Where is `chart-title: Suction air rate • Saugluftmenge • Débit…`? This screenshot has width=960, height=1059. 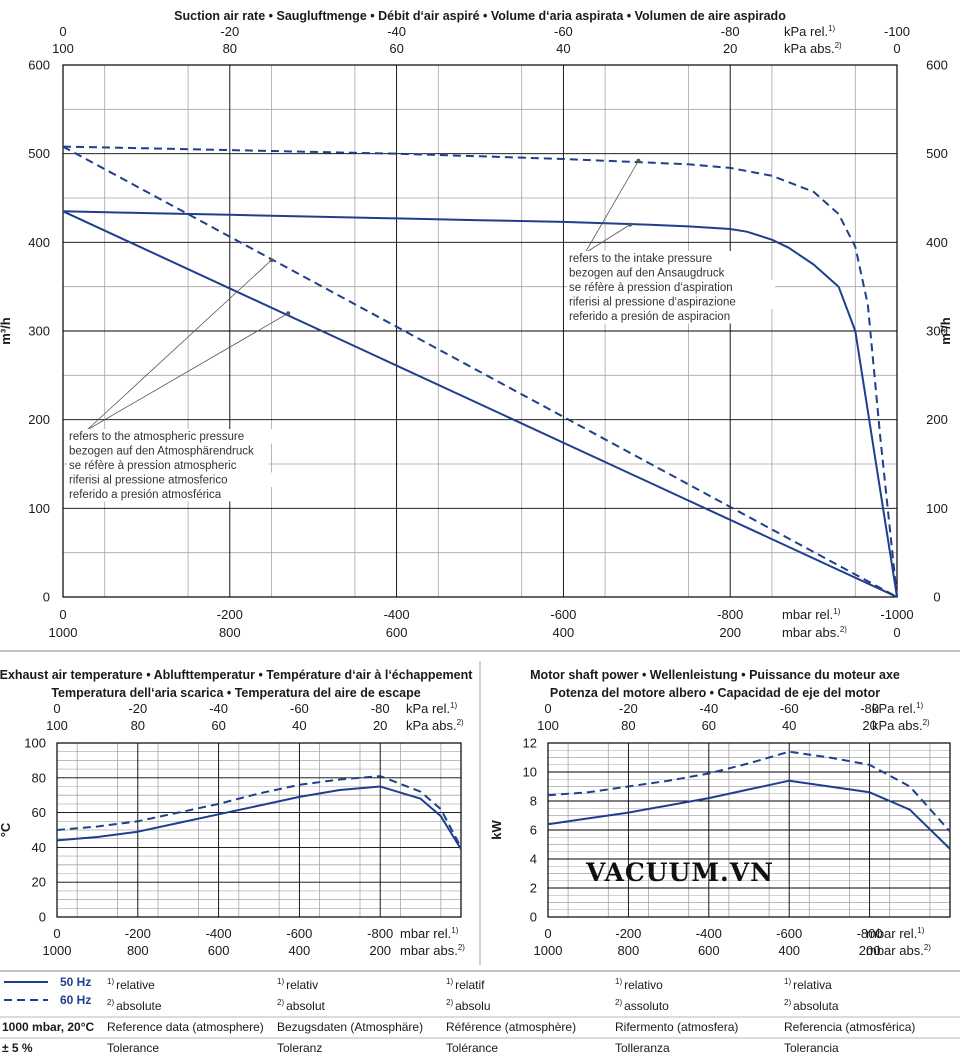
chart-title: Suction air rate • Saugluftmenge • Débit… is located at coordinates (480, 16).